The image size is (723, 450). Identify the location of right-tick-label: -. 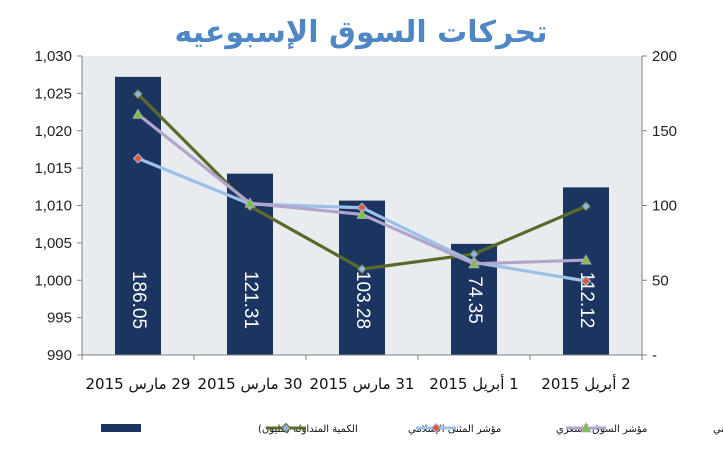
(654, 355).